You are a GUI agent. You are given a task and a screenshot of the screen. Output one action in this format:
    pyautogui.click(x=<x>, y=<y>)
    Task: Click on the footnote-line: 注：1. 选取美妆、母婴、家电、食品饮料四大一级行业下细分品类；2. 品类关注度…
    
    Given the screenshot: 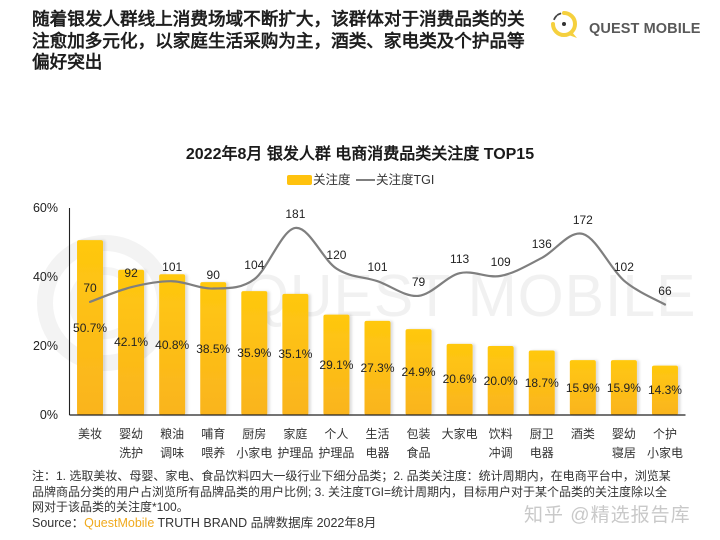 What is the action you would take?
    pyautogui.click(x=351, y=476)
    